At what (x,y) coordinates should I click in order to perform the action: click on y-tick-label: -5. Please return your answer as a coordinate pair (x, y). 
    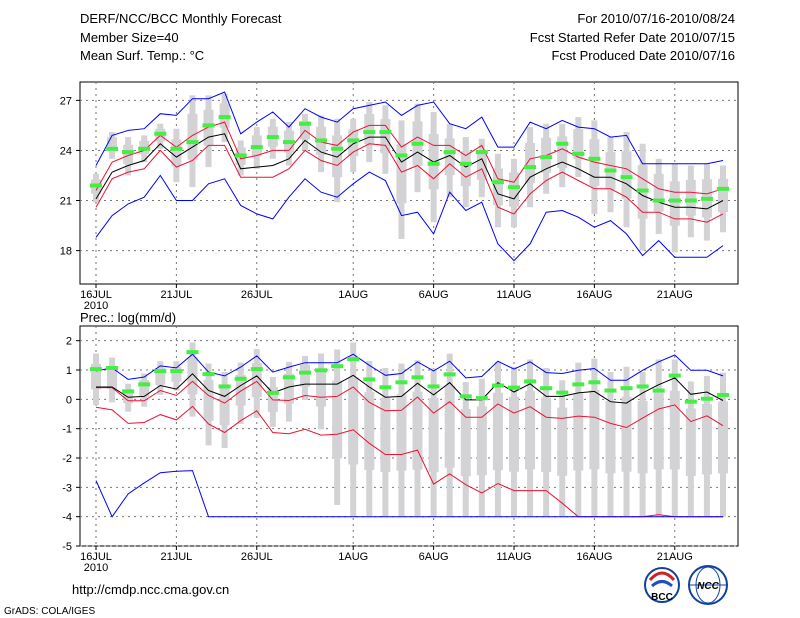
    Looking at the image, I should click on (67, 547).